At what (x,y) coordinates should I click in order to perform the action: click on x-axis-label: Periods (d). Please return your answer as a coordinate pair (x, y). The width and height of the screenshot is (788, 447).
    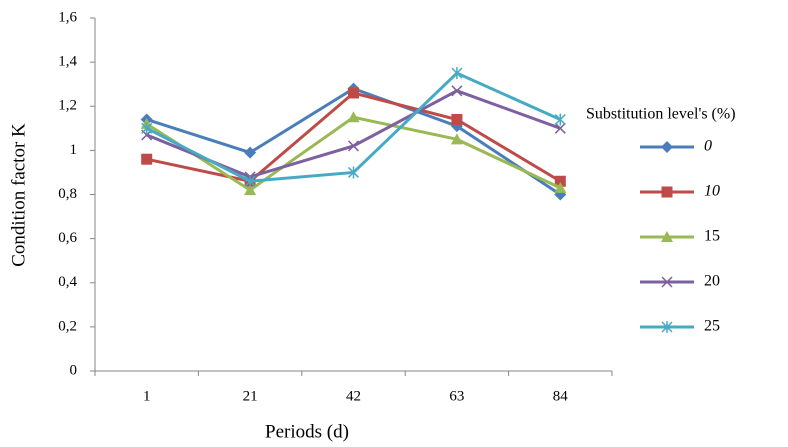
    Looking at the image, I should click on (307, 431).